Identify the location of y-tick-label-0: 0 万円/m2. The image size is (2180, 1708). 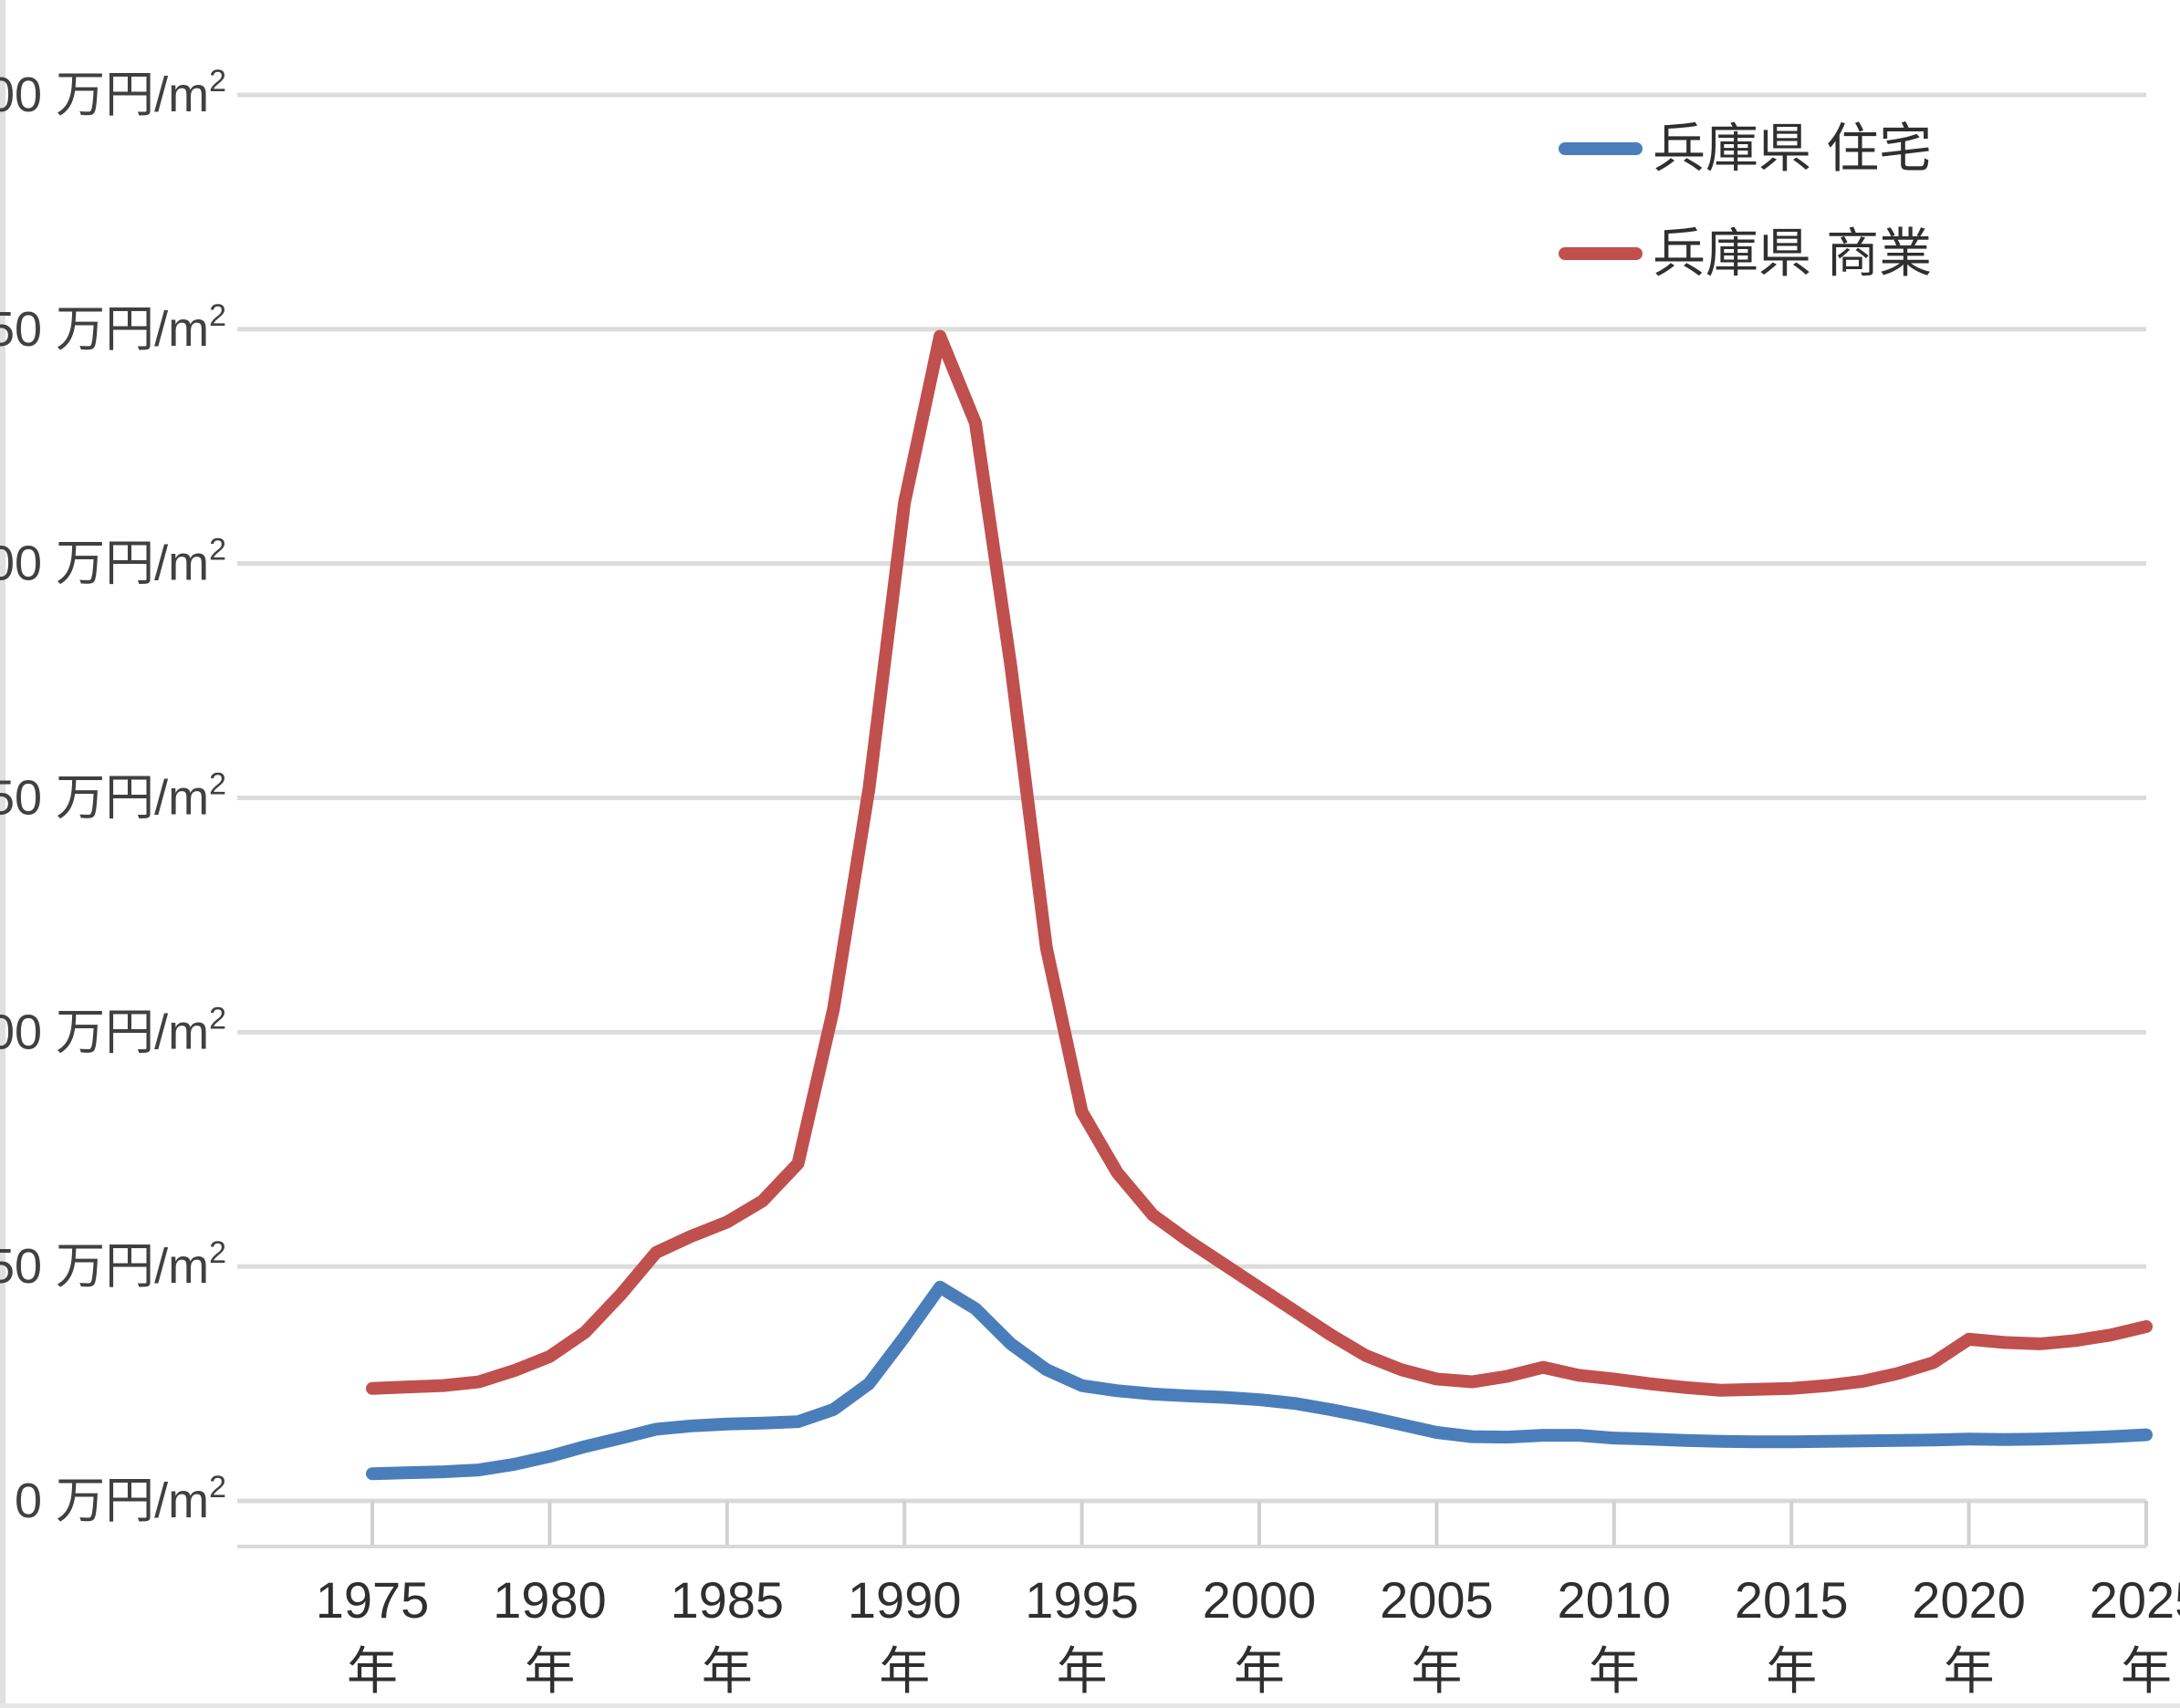
(121, 1499).